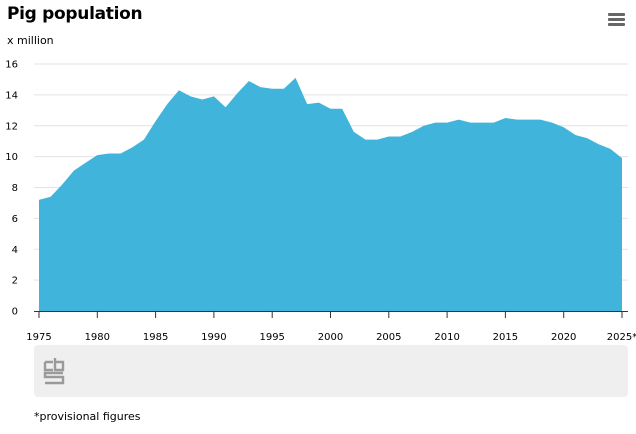 This screenshot has height=434, width=636. Describe the element at coordinates (15, 281) in the screenshot. I see `y-tick-label: 2` at that location.